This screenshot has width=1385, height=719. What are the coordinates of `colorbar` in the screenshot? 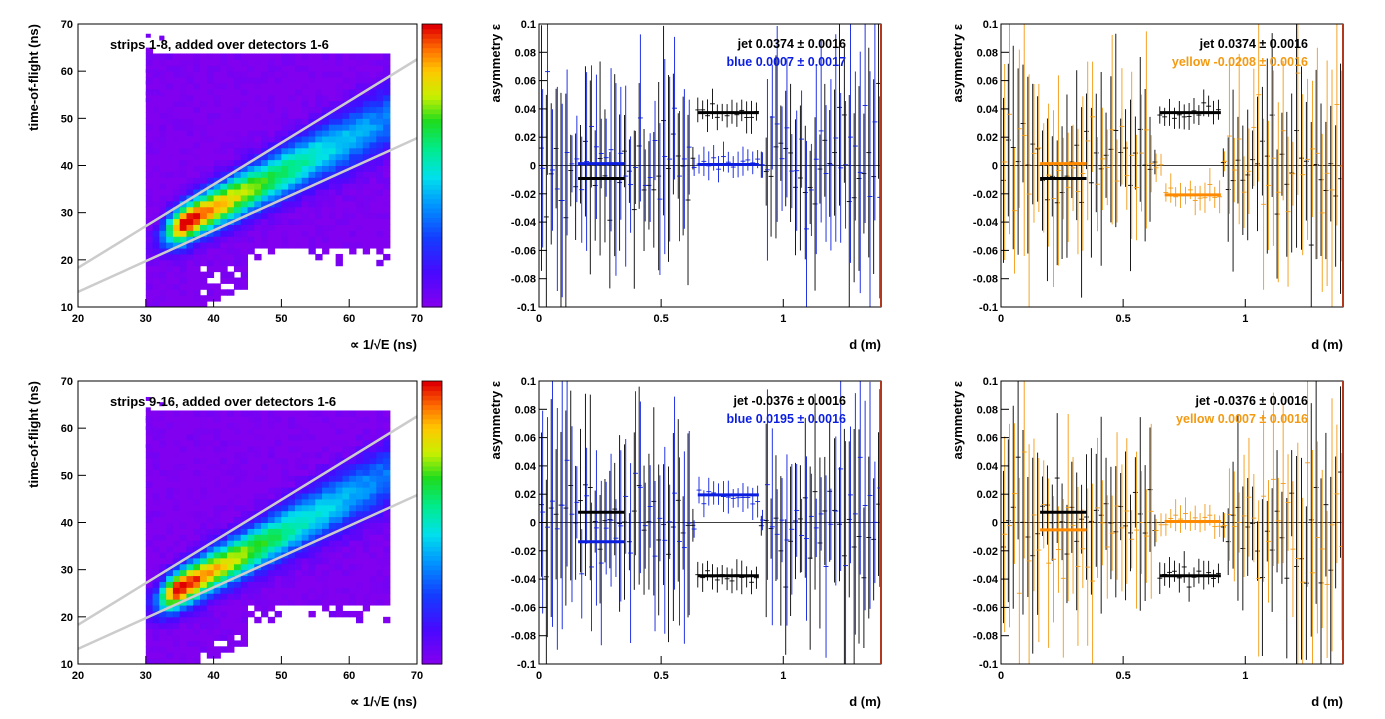 It's located at (432, 522).